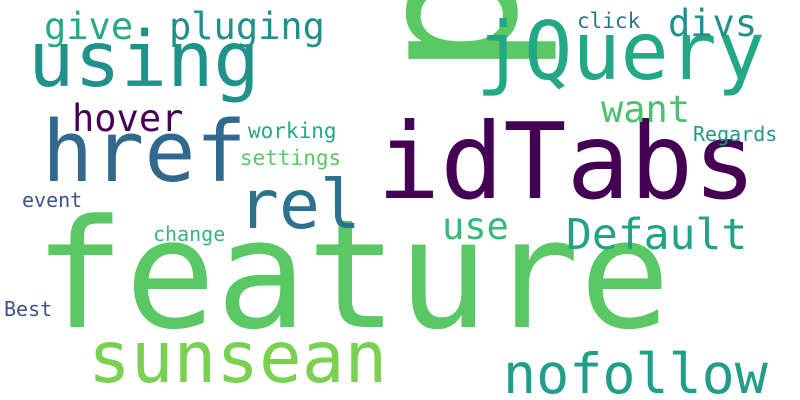 This screenshot has width=800, height=400. I want to click on word-best: Best, so click(28, 309).